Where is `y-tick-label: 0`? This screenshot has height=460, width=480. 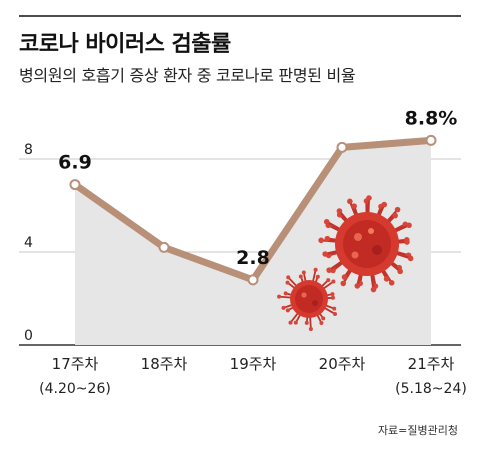
y-tick-label: 0 is located at coordinates (28, 336).